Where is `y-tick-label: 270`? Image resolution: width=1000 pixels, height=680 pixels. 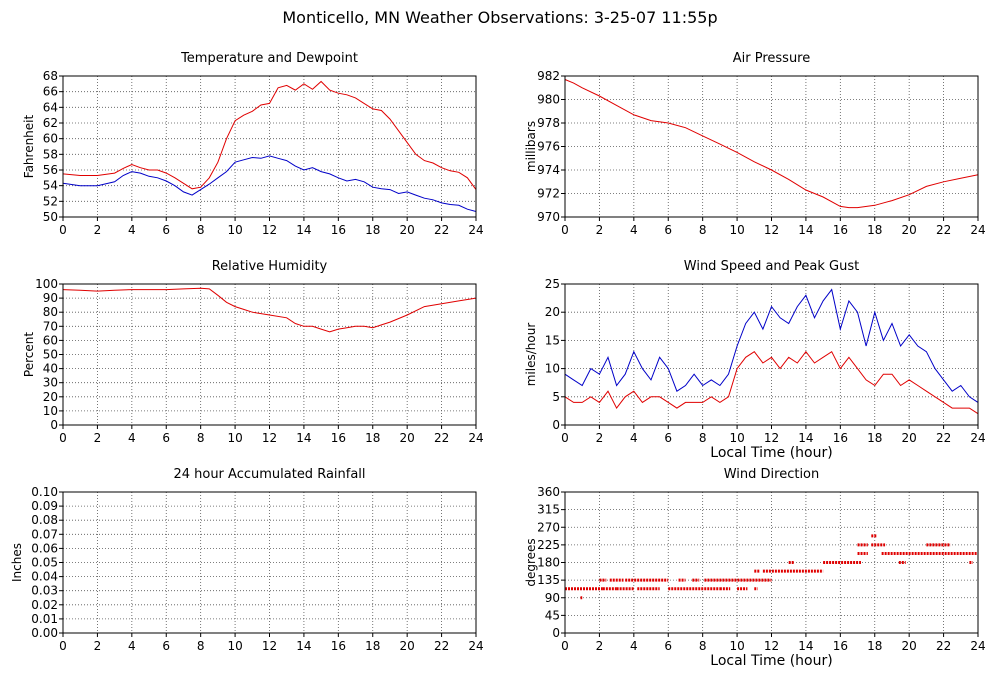 y-tick-label: 270 is located at coordinates (548, 527).